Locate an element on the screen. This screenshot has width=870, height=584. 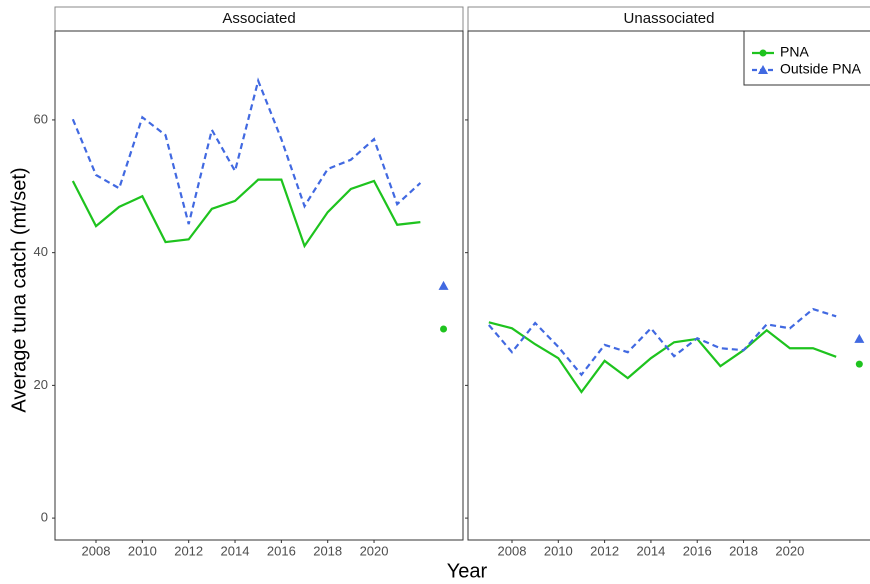
y-tick-label: 20 is located at coordinates (41, 384).